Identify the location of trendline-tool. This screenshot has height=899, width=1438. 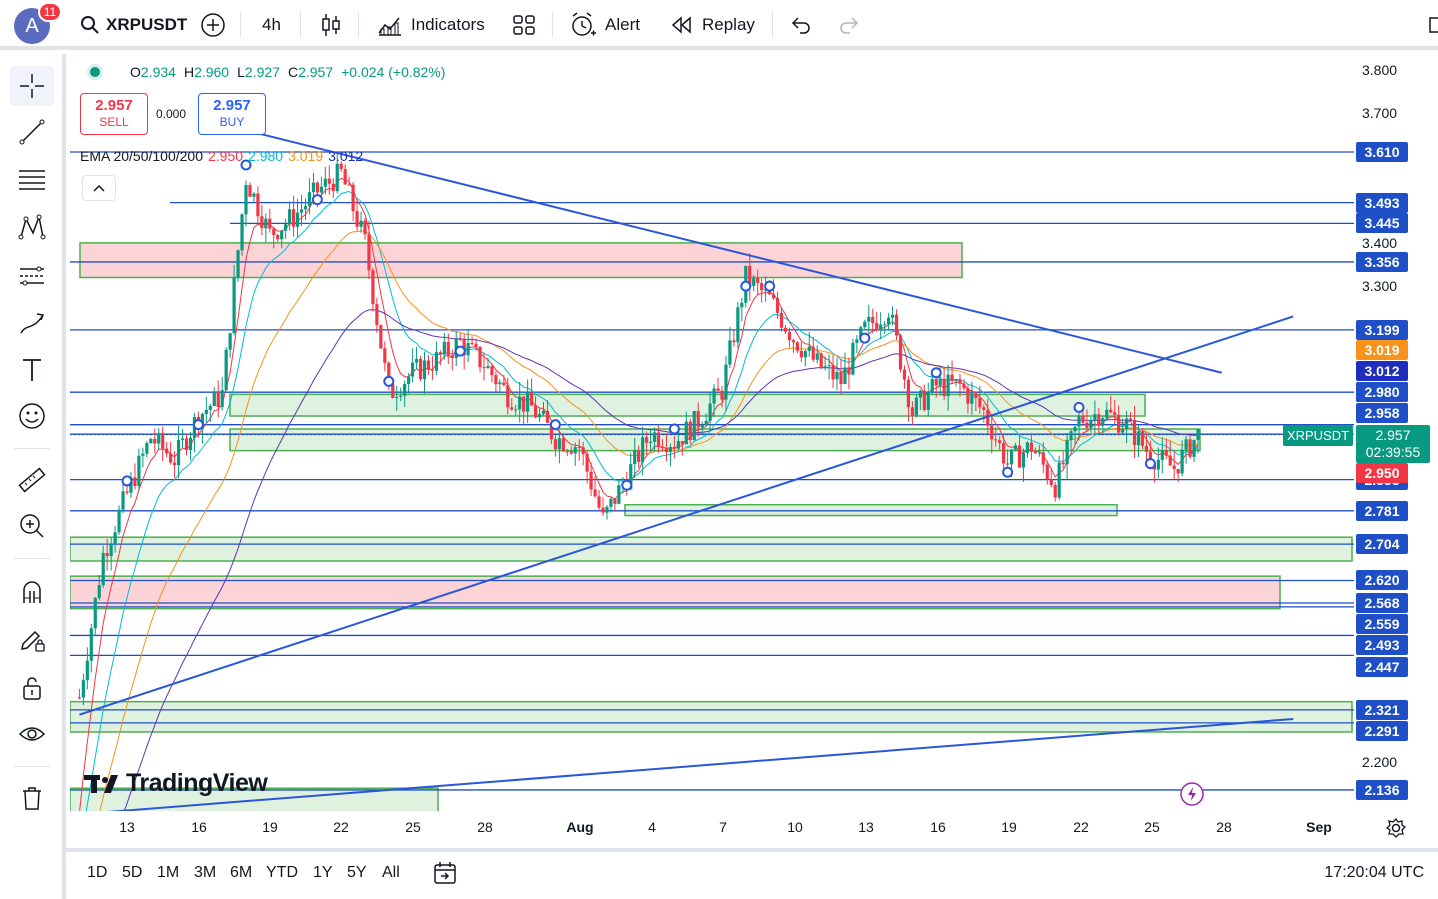
(32, 132).